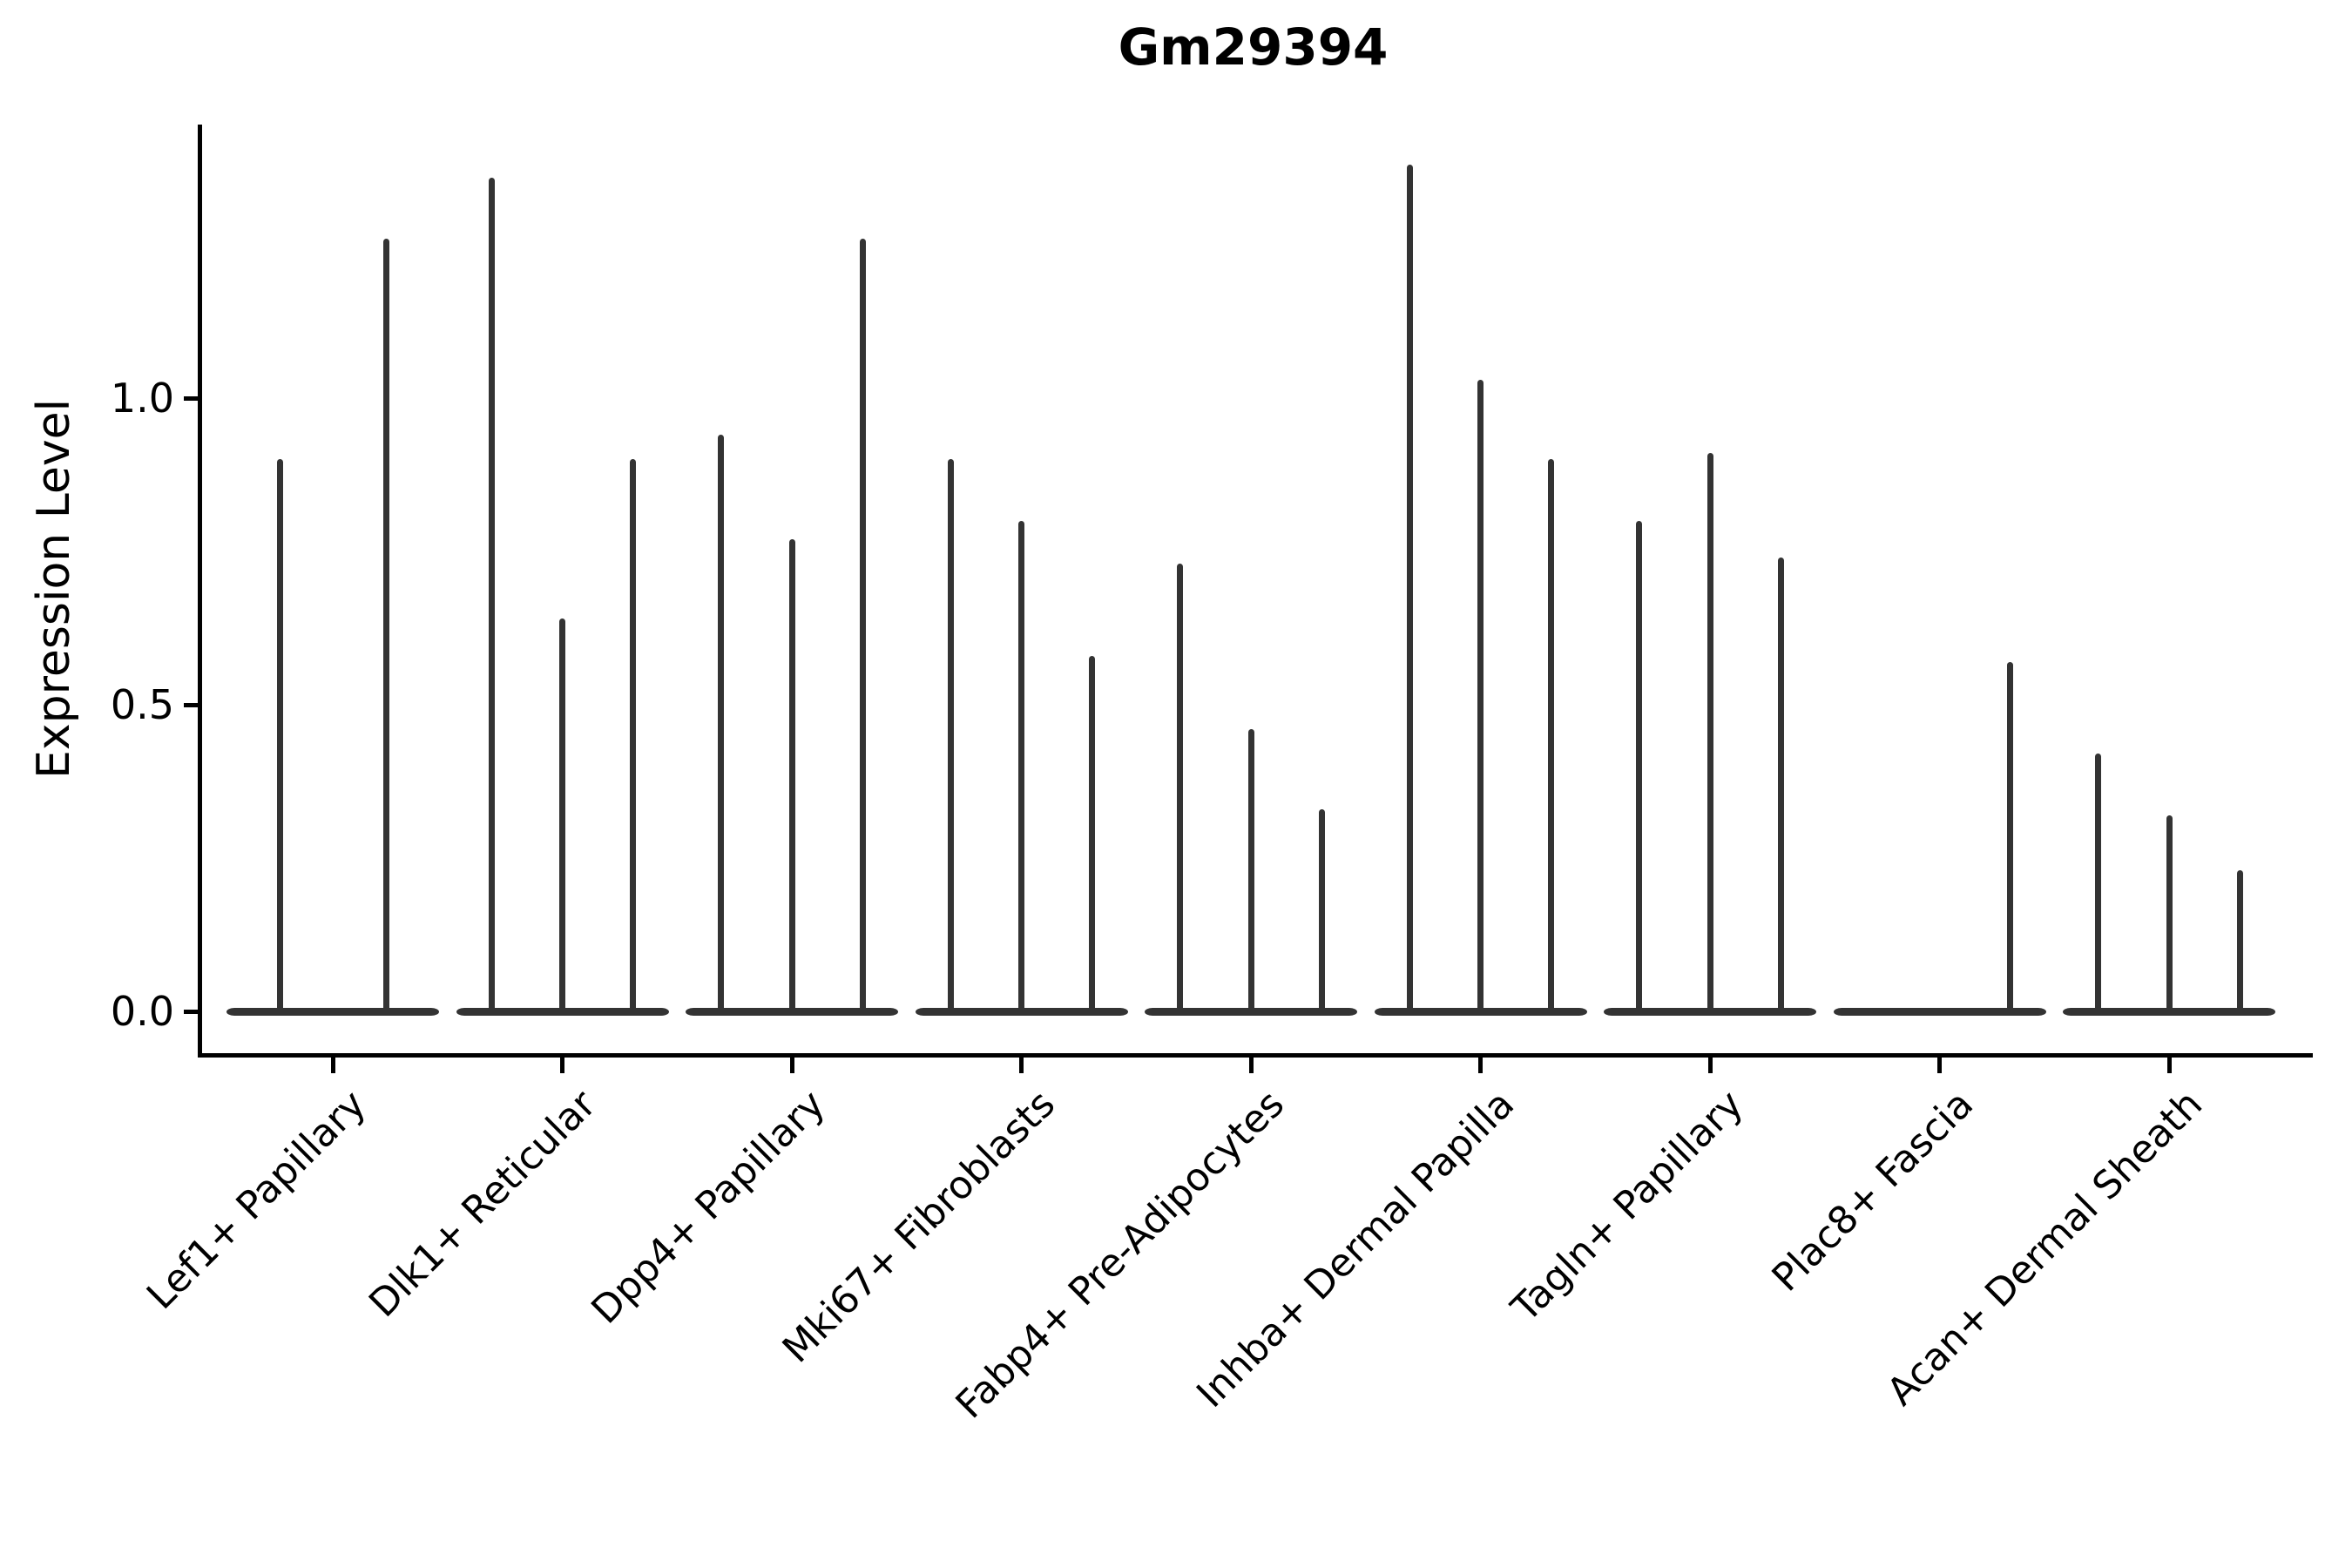 This screenshot has height=1568, width=2352. What do you see at coordinates (1872, 1191) in the screenshot?
I see `x-tick-label: Plac8+ Fascia` at bounding box center [1872, 1191].